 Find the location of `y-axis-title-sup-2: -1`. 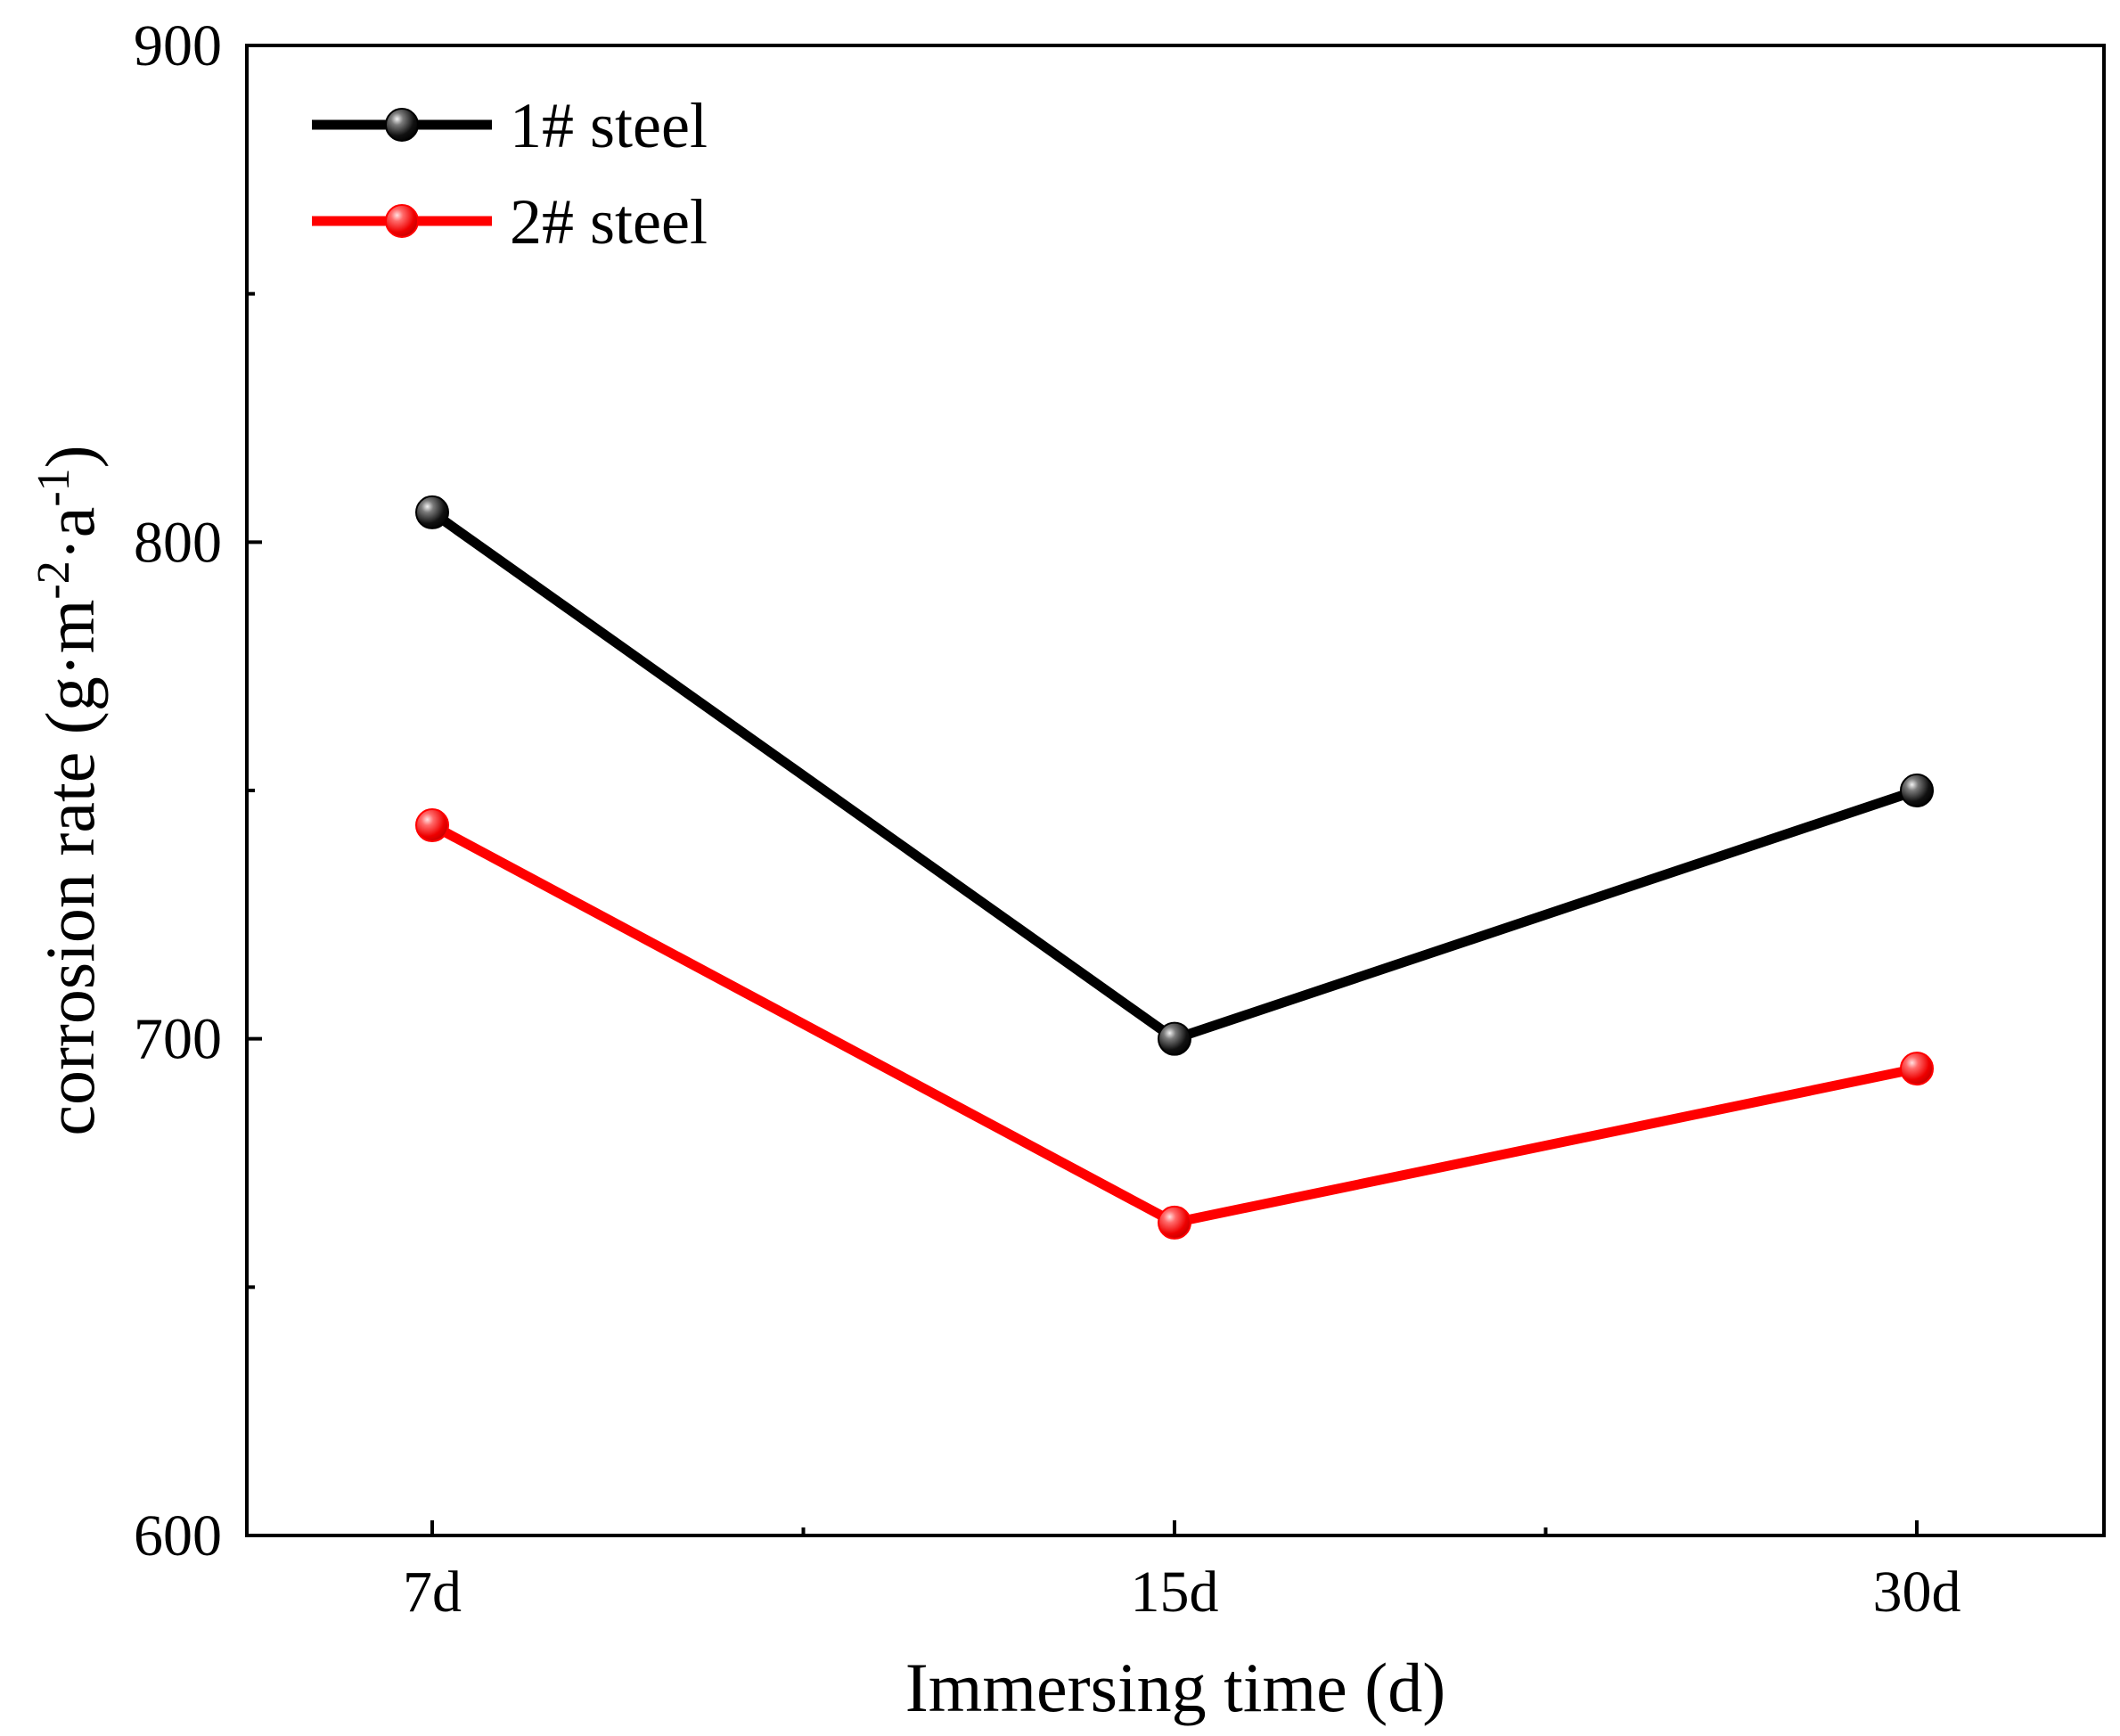

y-axis-title-sup-2: -1 is located at coordinates (54, 487).